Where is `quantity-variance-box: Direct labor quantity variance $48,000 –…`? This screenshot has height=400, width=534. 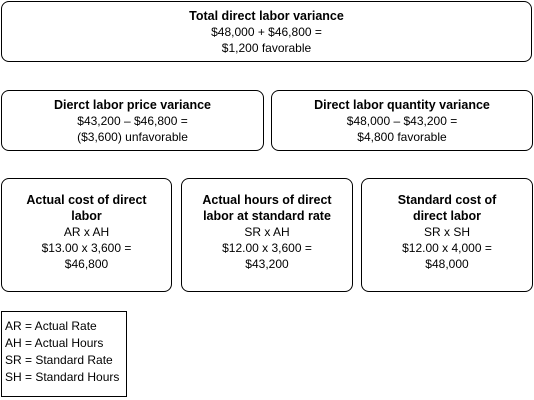 quantity-variance-box: Direct labor quantity variance $48,000 –… is located at coordinates (402, 120).